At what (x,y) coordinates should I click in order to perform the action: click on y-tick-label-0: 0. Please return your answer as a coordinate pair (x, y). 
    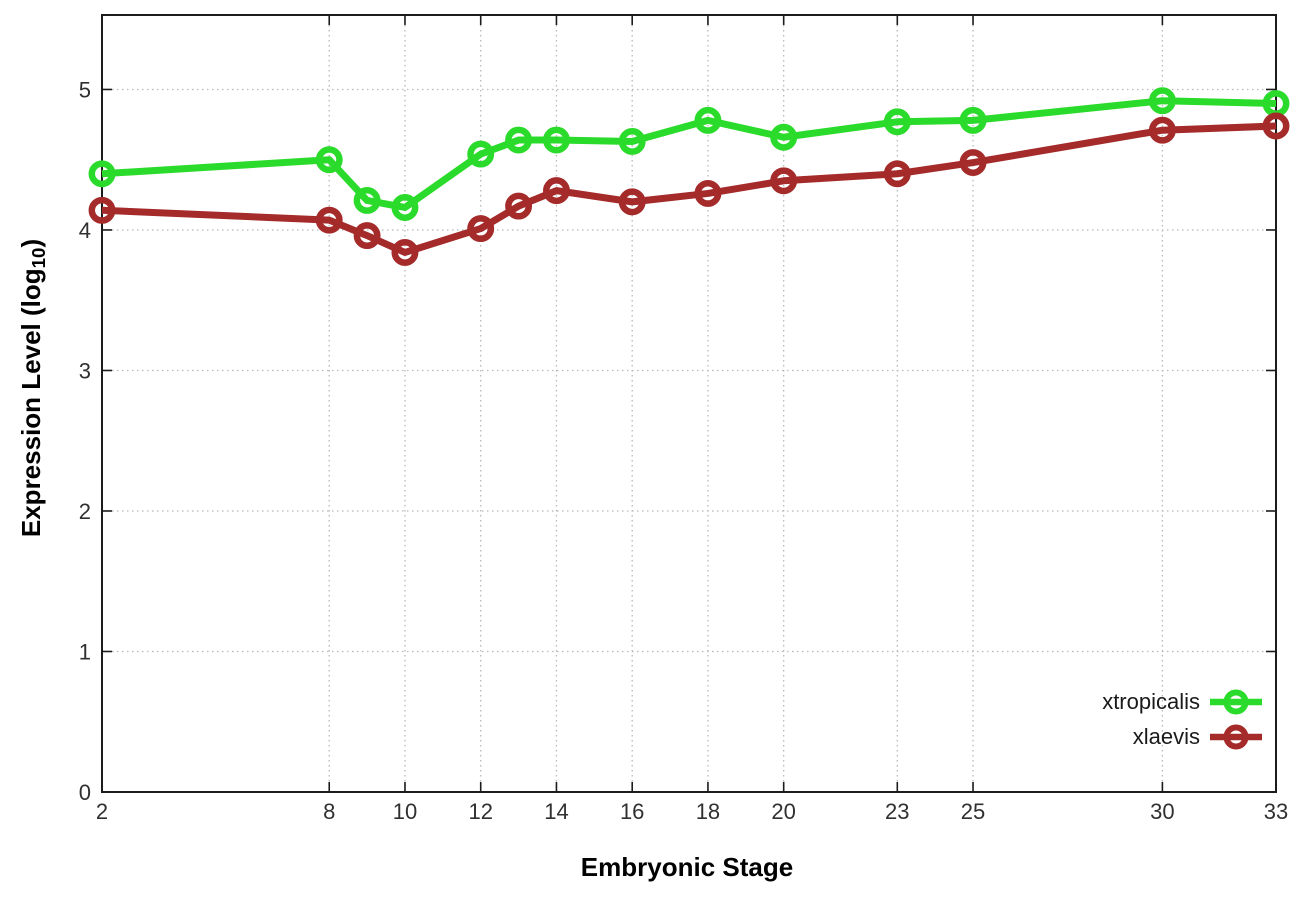
    Looking at the image, I should click on (85, 792).